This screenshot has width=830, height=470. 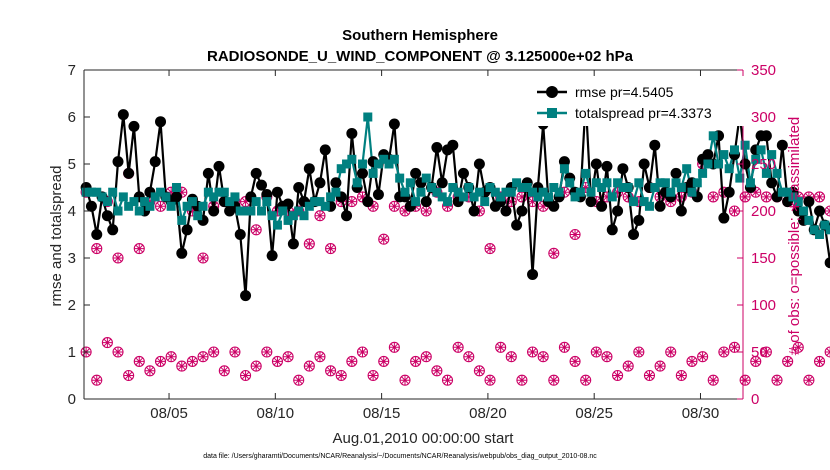 I want to click on y-right-tick-label: 150, so click(x=763, y=258).